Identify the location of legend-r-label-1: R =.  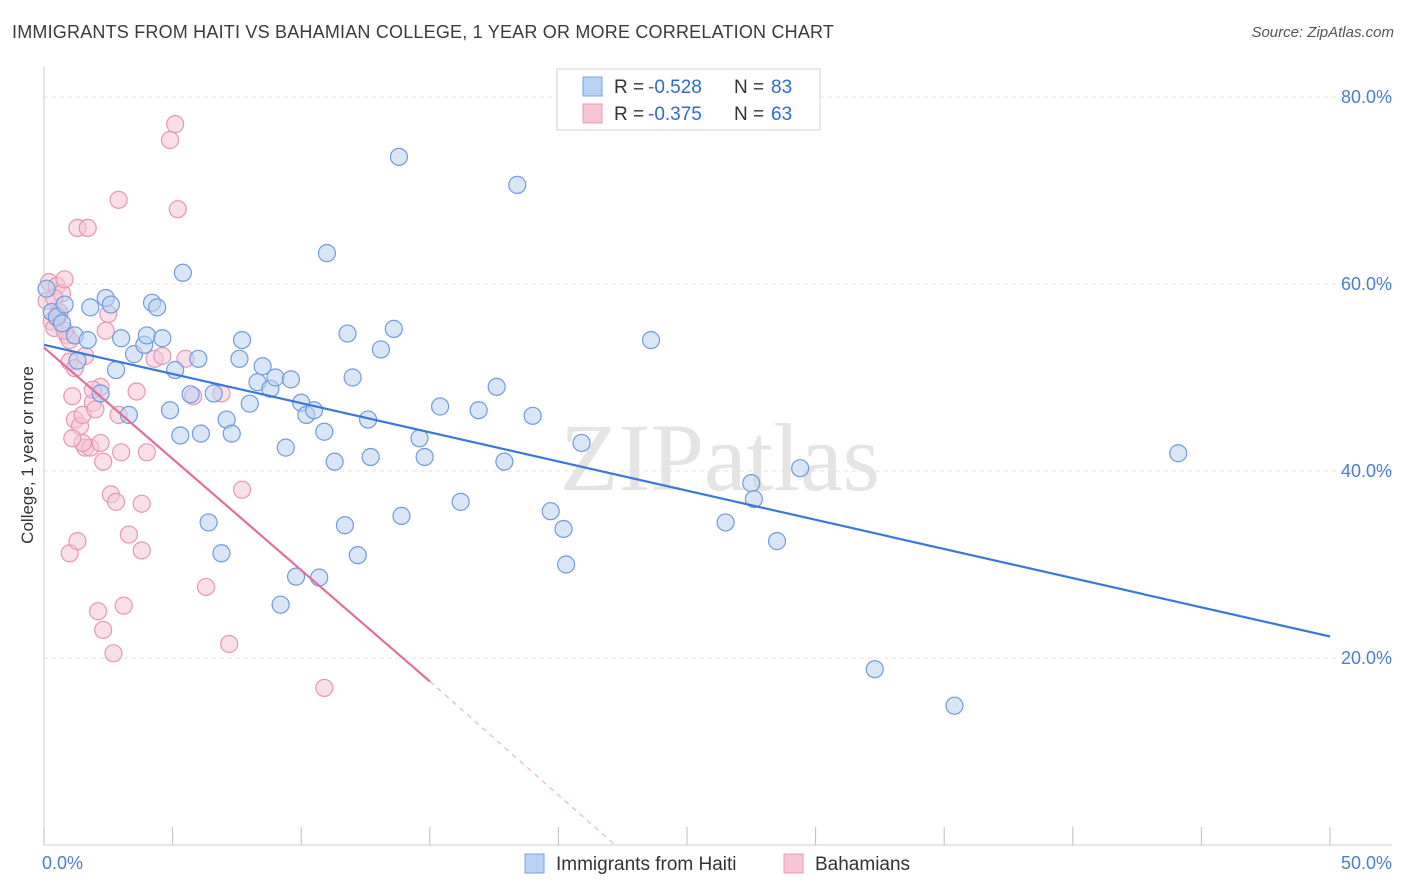
(629, 87).